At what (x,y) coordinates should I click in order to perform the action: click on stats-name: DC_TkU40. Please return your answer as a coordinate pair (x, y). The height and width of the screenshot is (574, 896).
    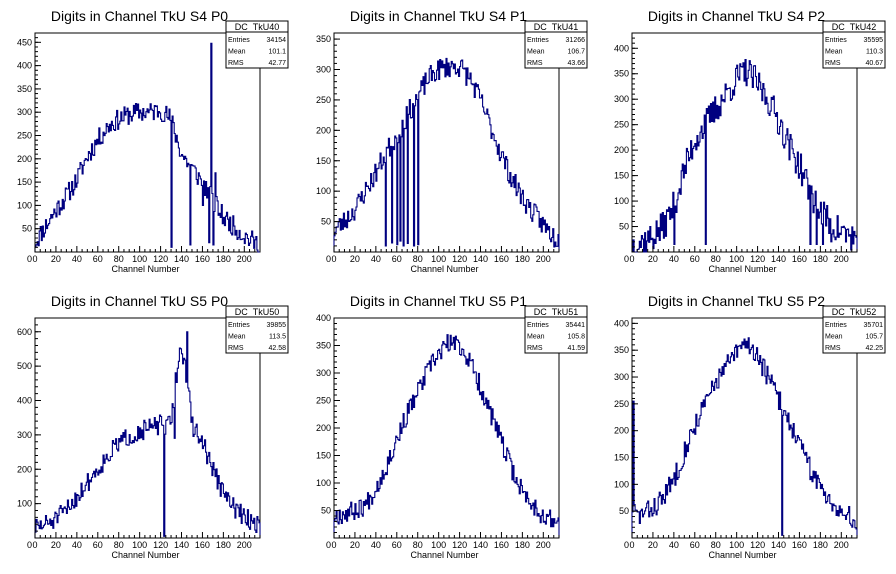
    Looking at the image, I should click on (257, 27).